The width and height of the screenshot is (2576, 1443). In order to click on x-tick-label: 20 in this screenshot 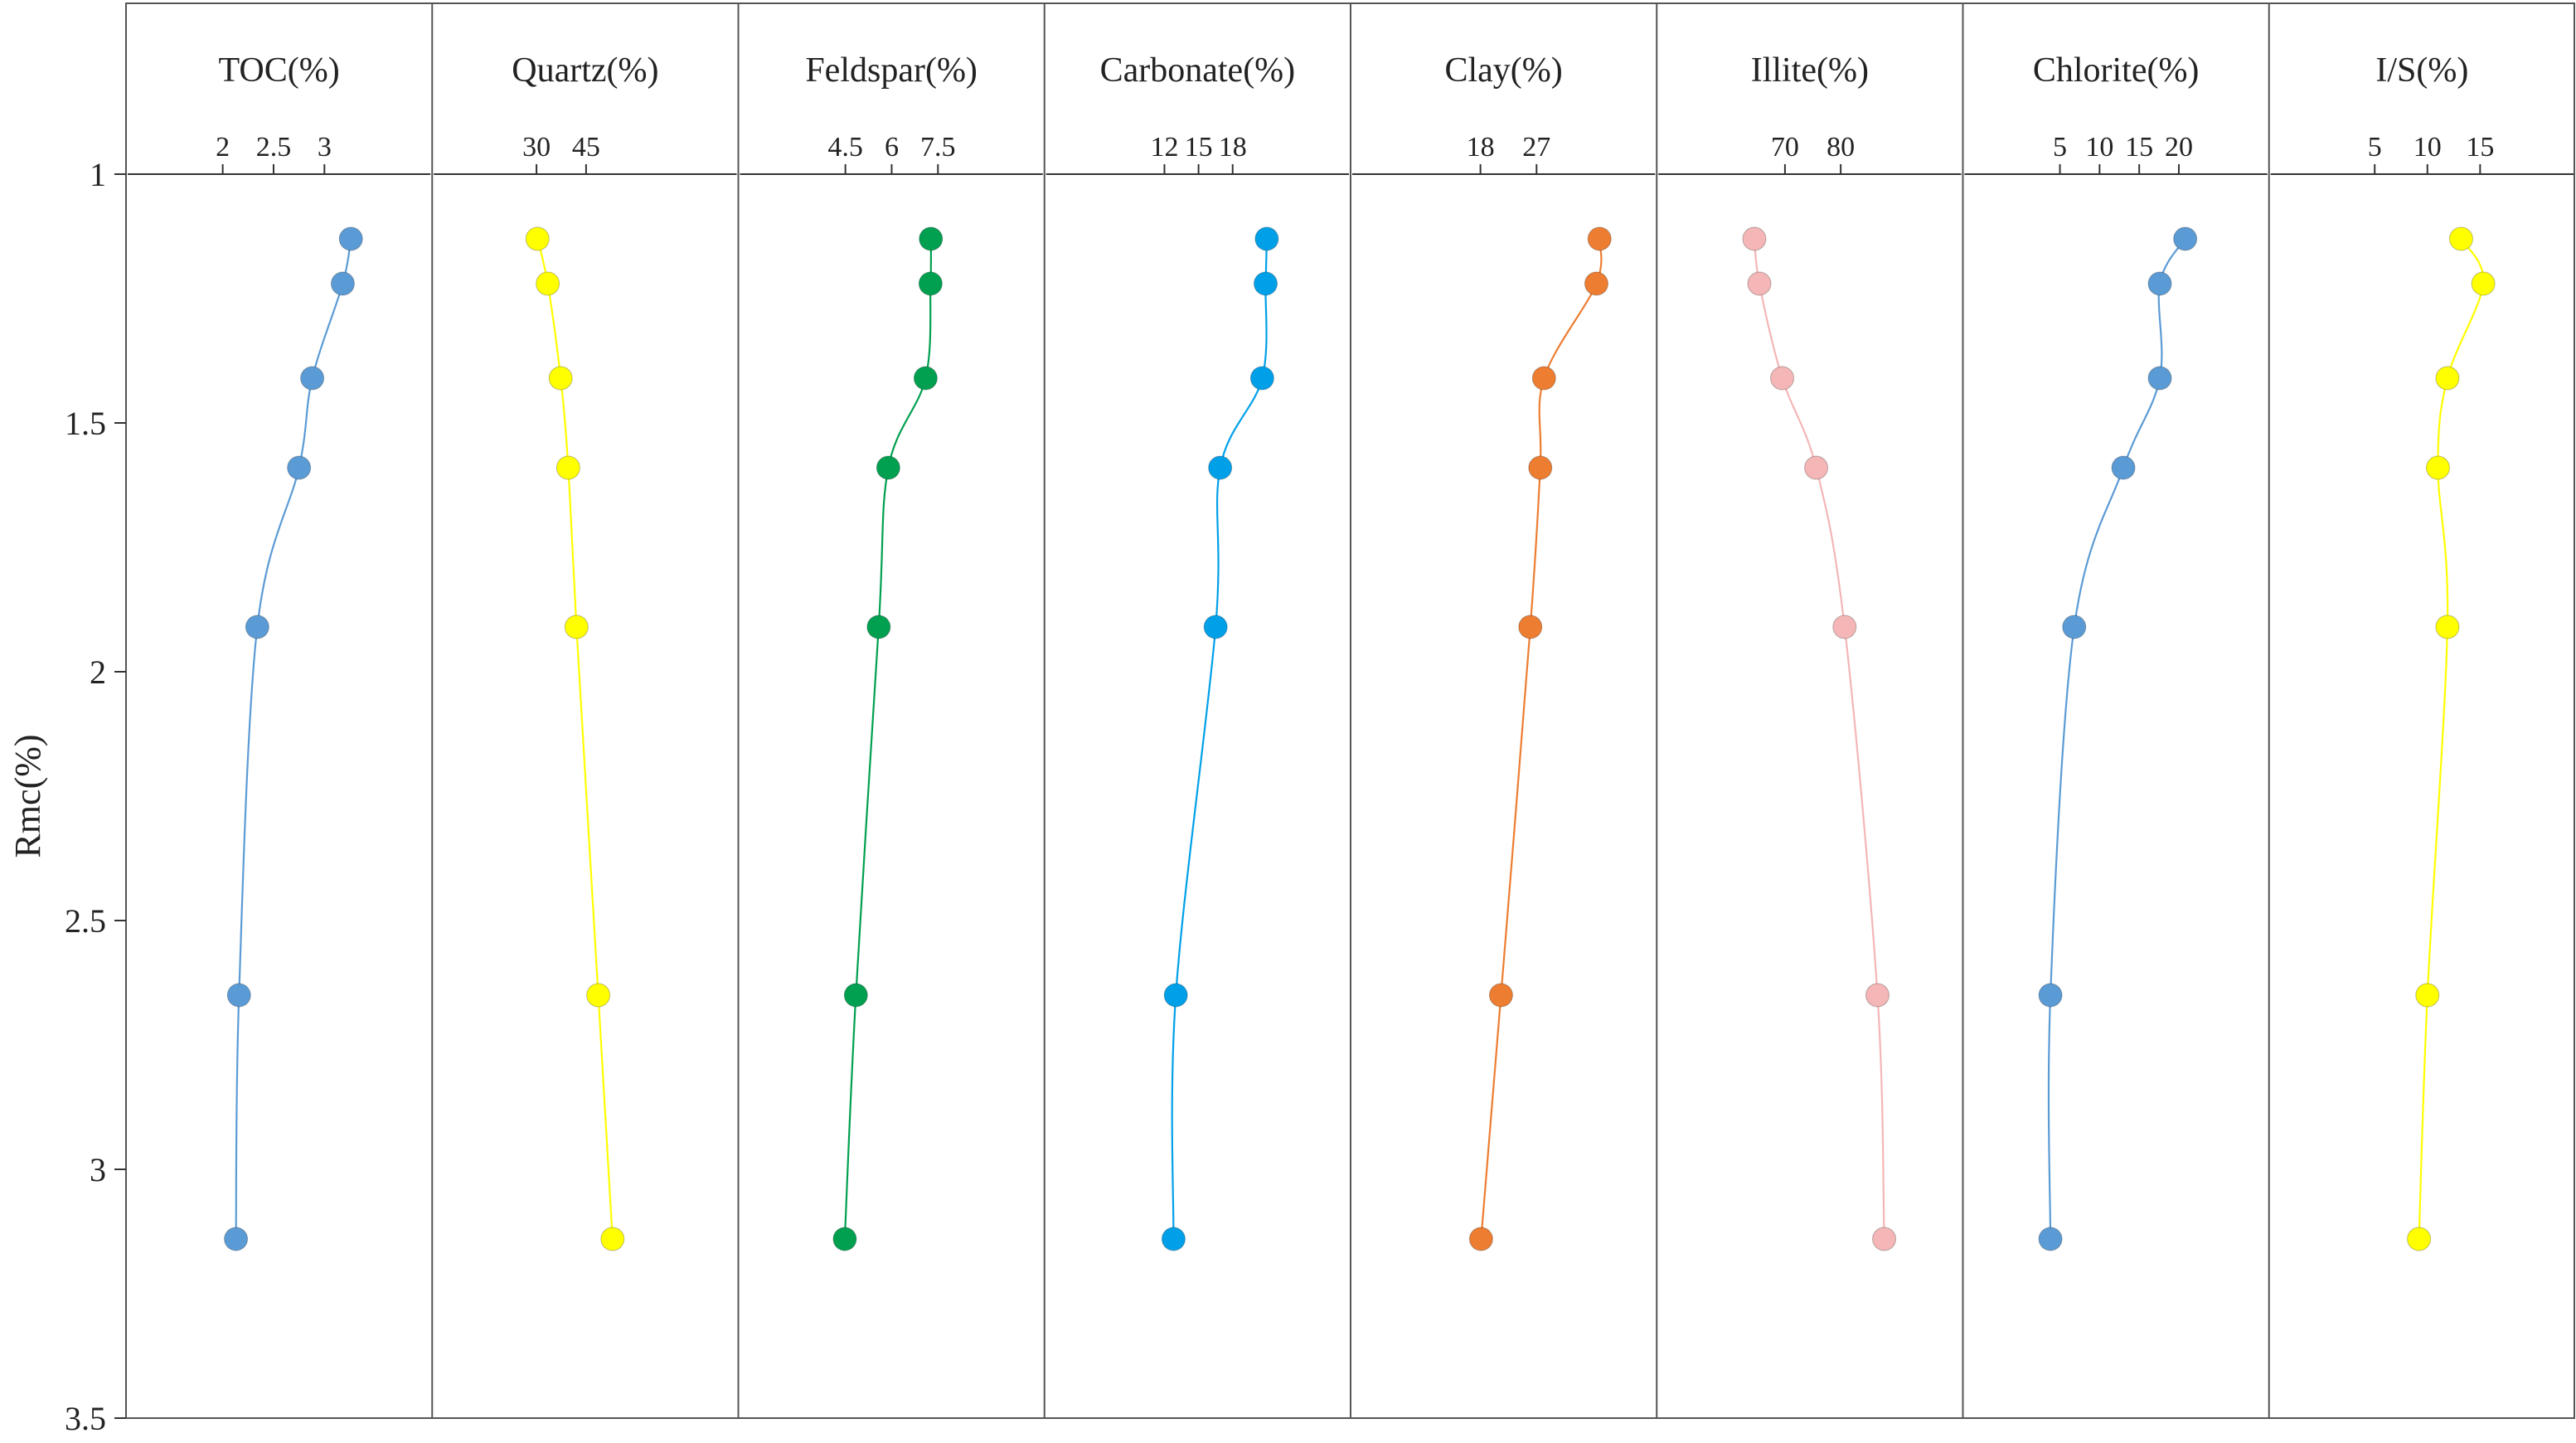, I will do `click(2179, 148)`.